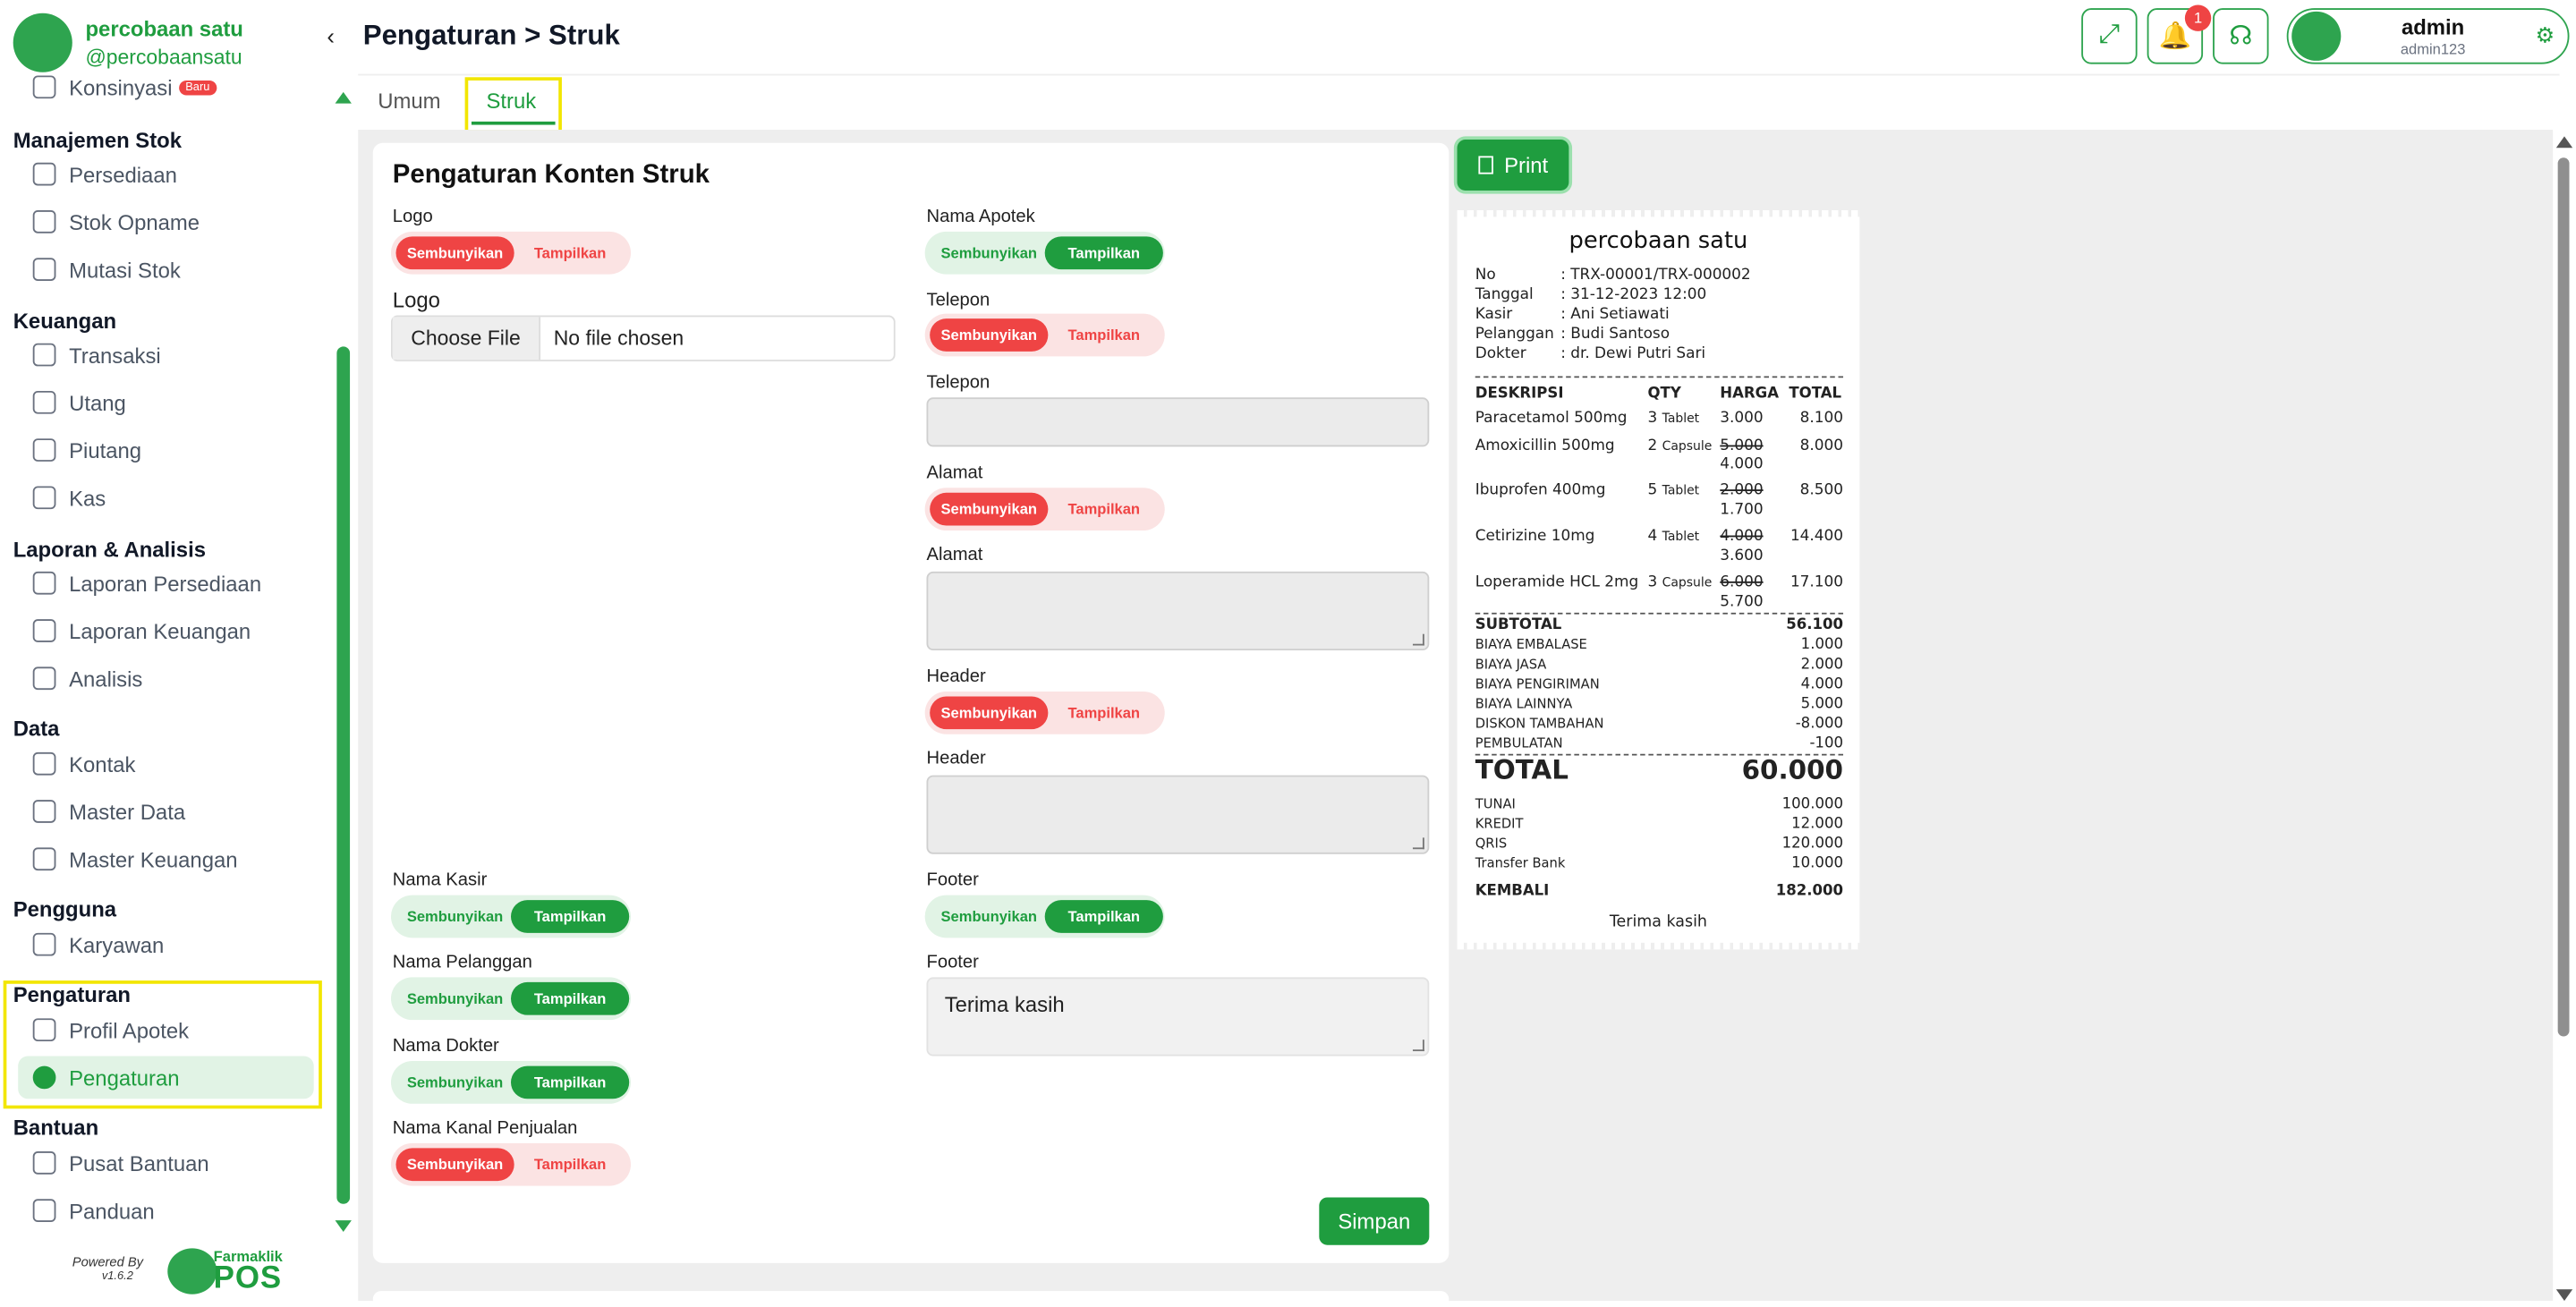 This screenshot has width=2576, height=1307. What do you see at coordinates (1178, 1017) in the screenshot?
I see `footer-textarea: Terima kasih` at bounding box center [1178, 1017].